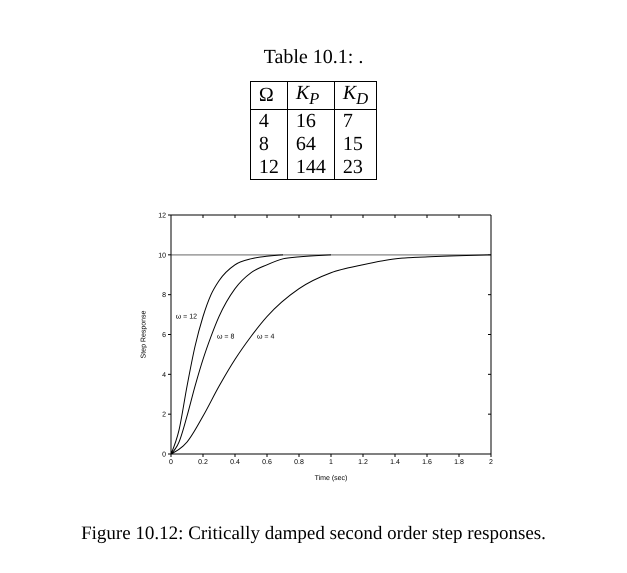  What do you see at coordinates (355, 96) in the screenshot?
I see `category-label: K$_{D}$` at bounding box center [355, 96].